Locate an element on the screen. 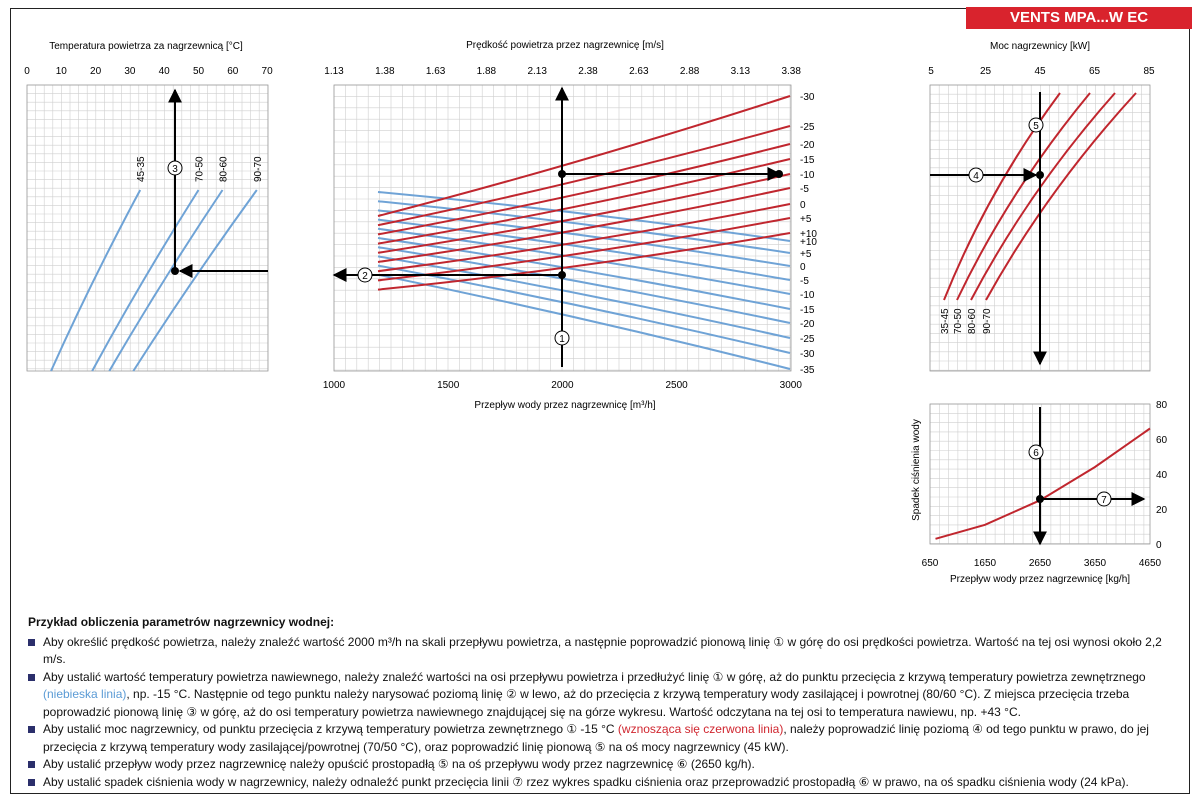  velocity-tick: 3.13 is located at coordinates (741, 71).